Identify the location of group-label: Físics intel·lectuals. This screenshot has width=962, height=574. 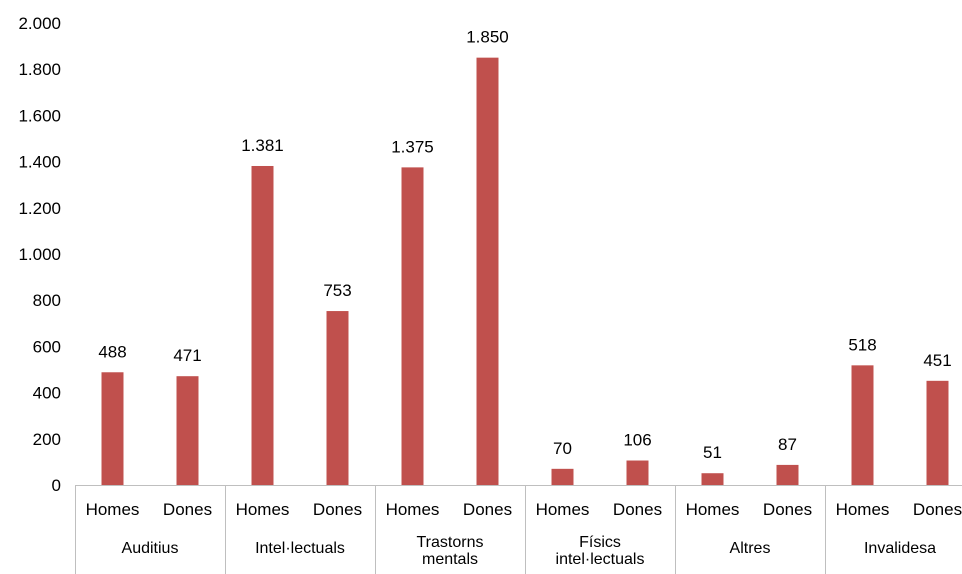
(600, 551).